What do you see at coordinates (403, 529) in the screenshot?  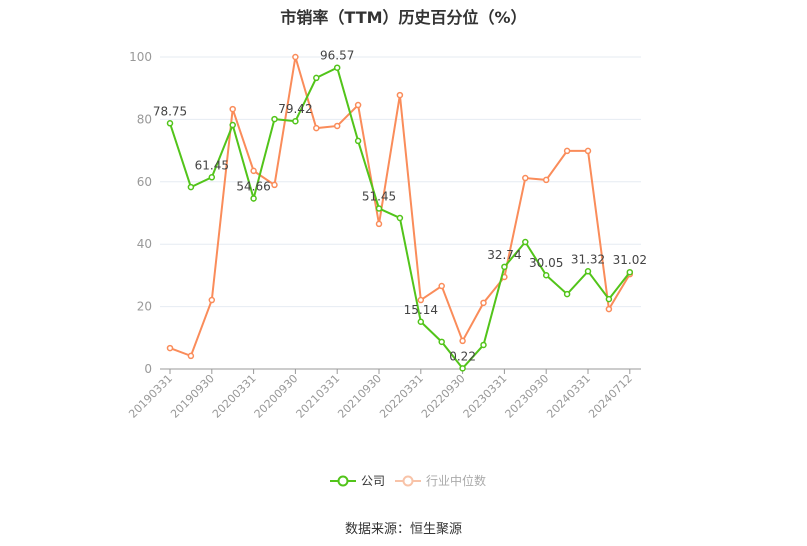 I see `data-source: 数据来源：恒生聚源` at bounding box center [403, 529].